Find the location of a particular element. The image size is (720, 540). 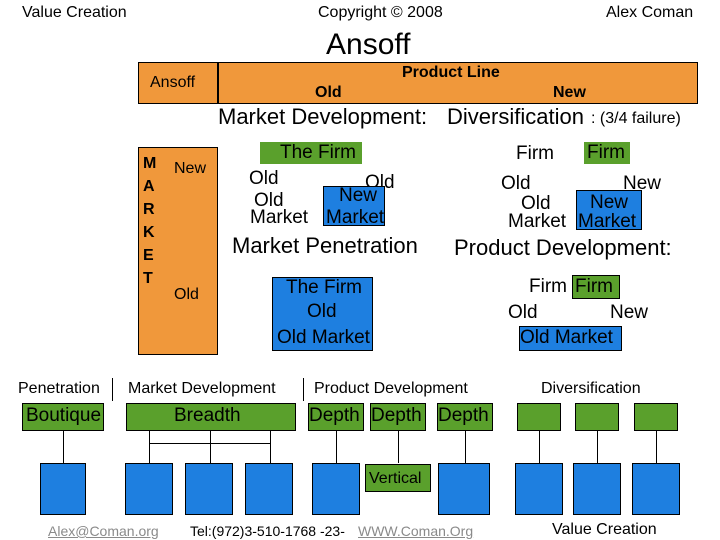

div-old-label-1: Old is located at coordinates (516, 183).